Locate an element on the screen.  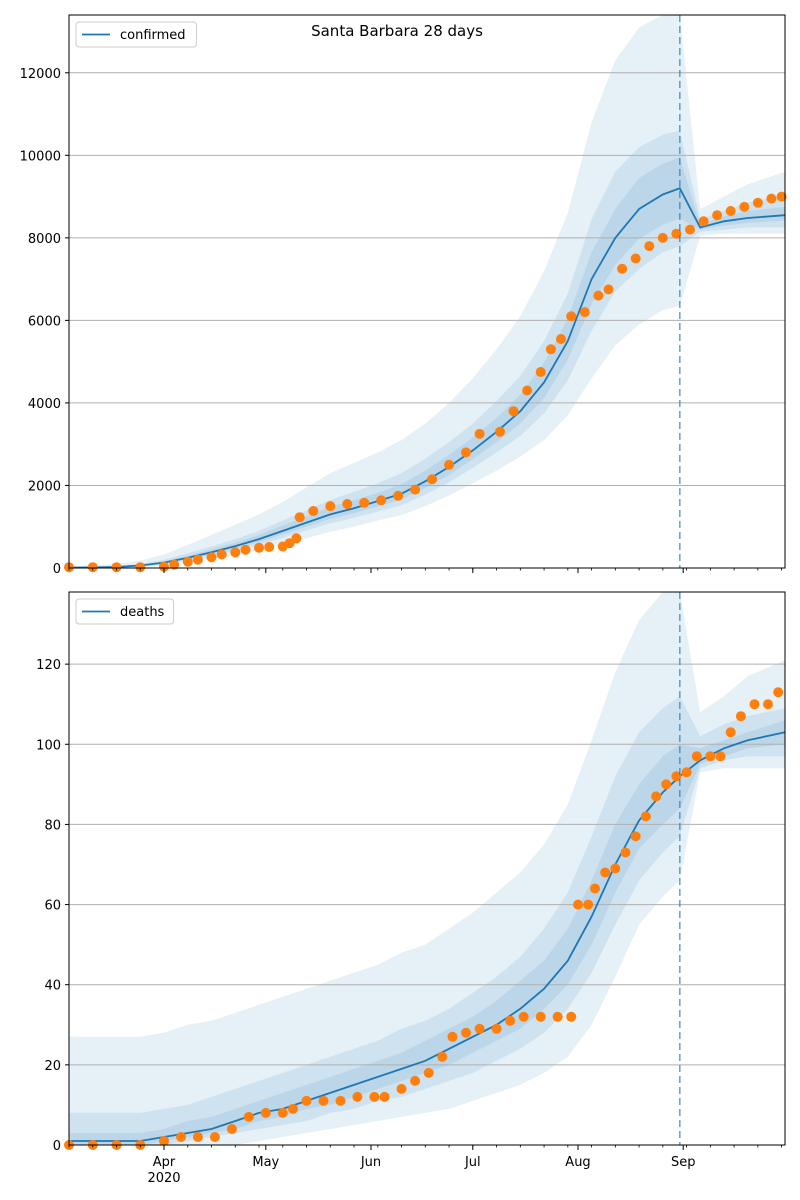
confirmed-ytick-label: 0 is located at coordinates (57, 569).